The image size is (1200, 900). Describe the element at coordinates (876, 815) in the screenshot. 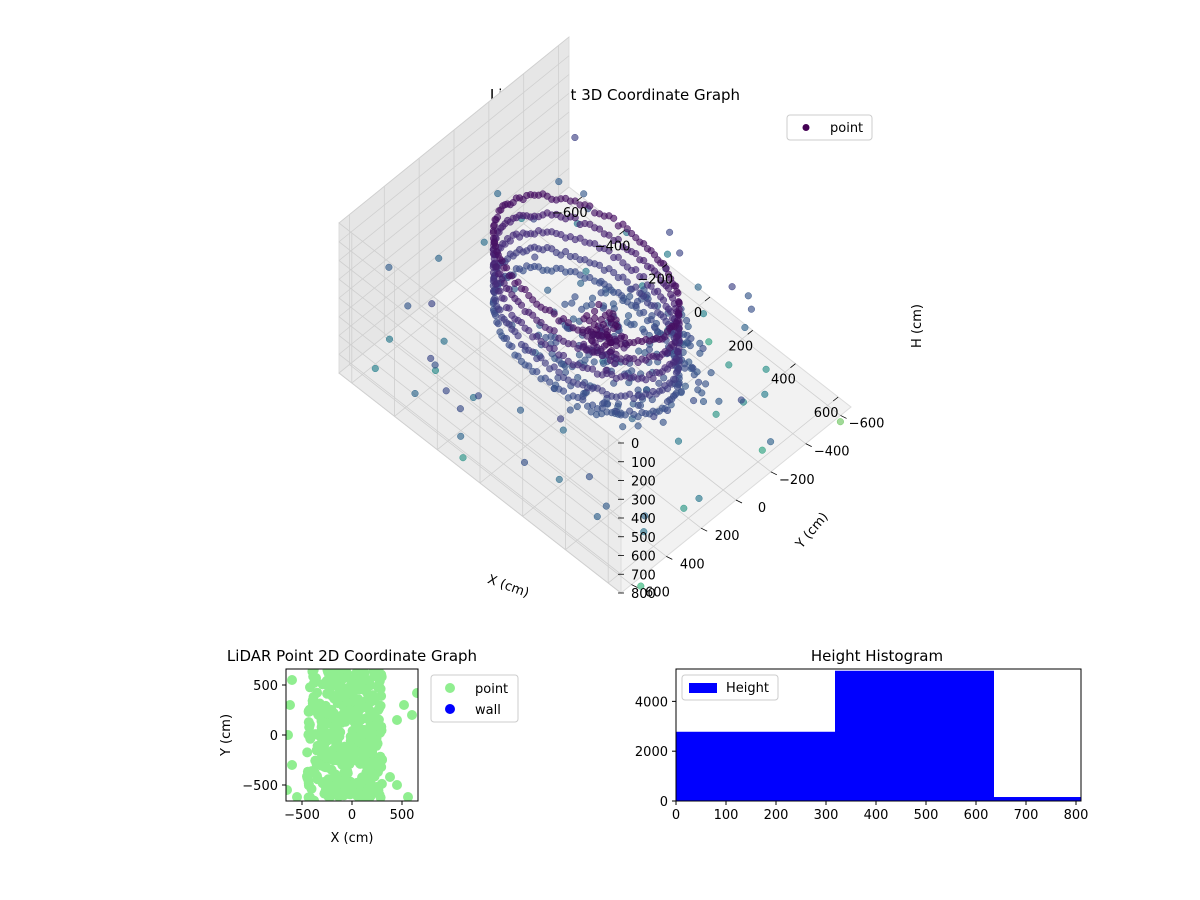

I see `x-tick-label-hist: 400` at that location.